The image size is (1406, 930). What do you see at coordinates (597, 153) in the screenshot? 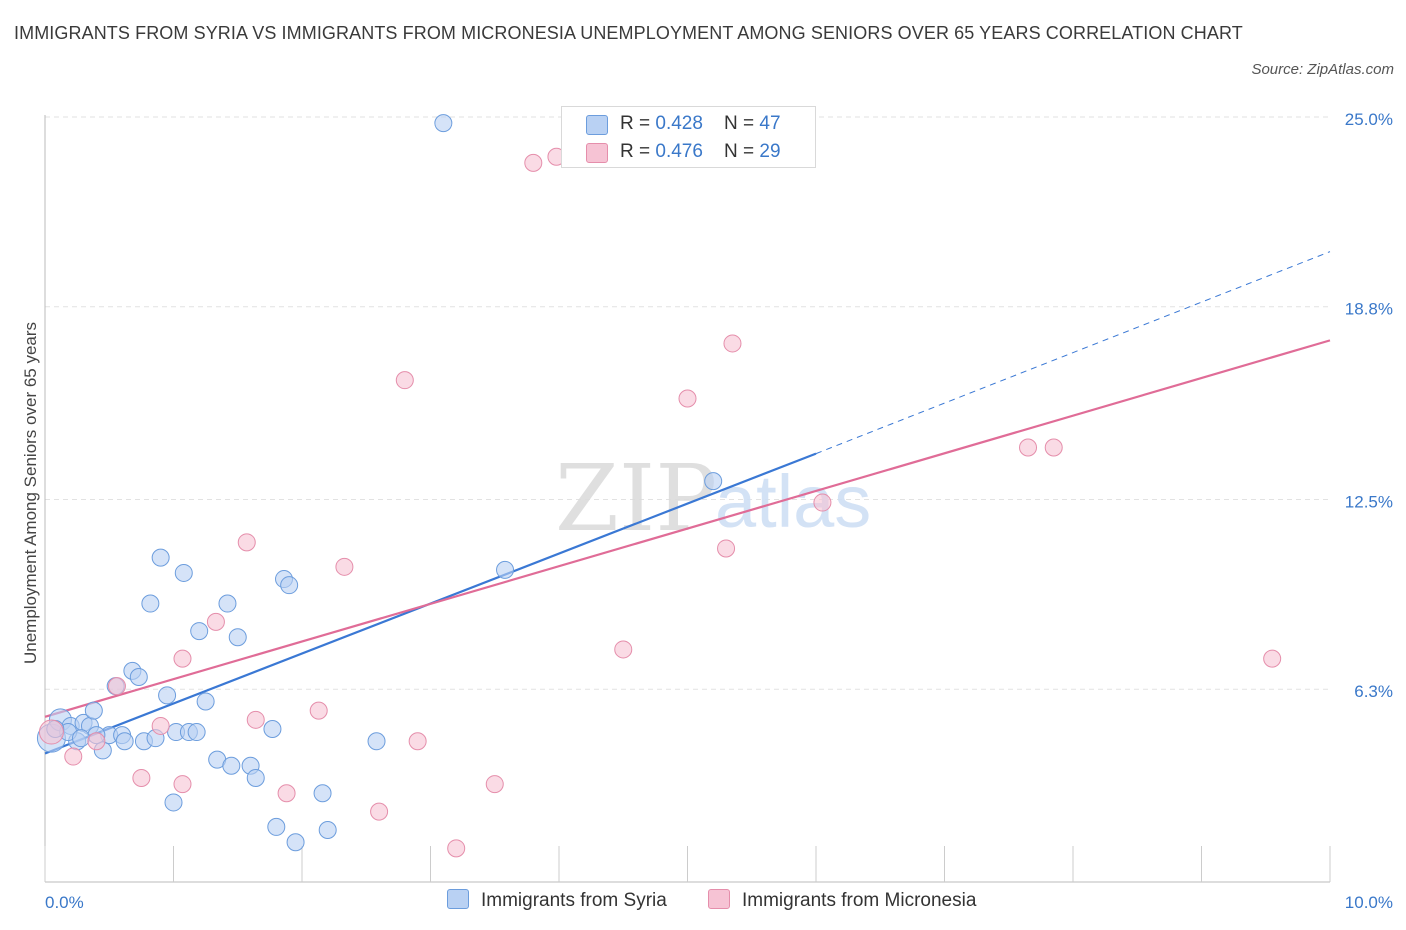
I see `micronesia-swatch` at bounding box center [597, 153].